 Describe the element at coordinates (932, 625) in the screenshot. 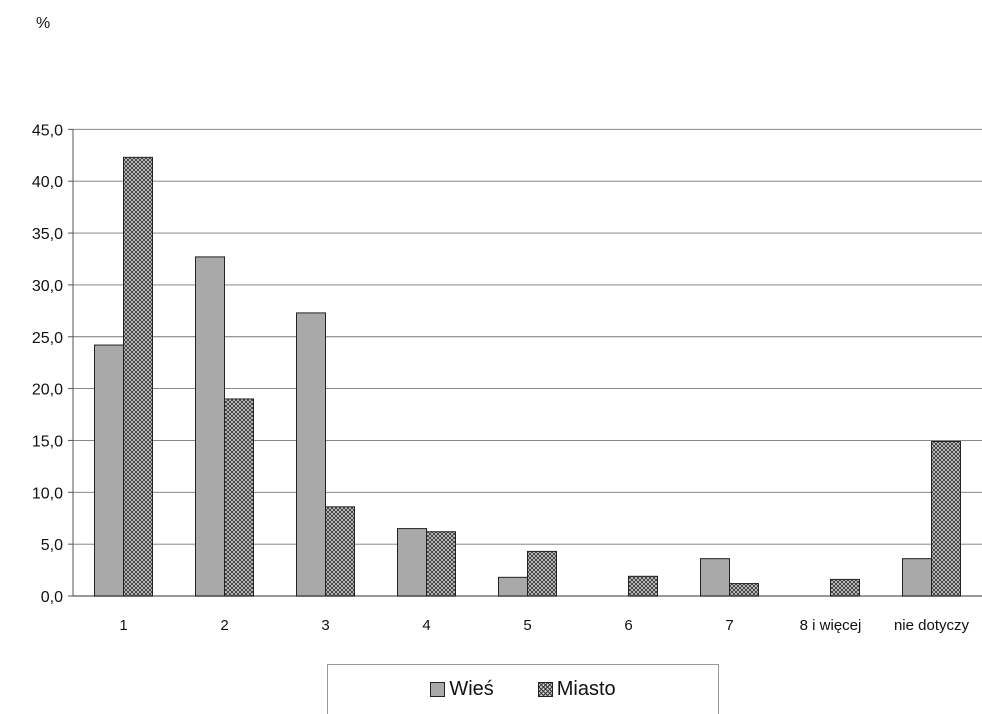

I see `x-tick-label: nie dotyczy` at that location.